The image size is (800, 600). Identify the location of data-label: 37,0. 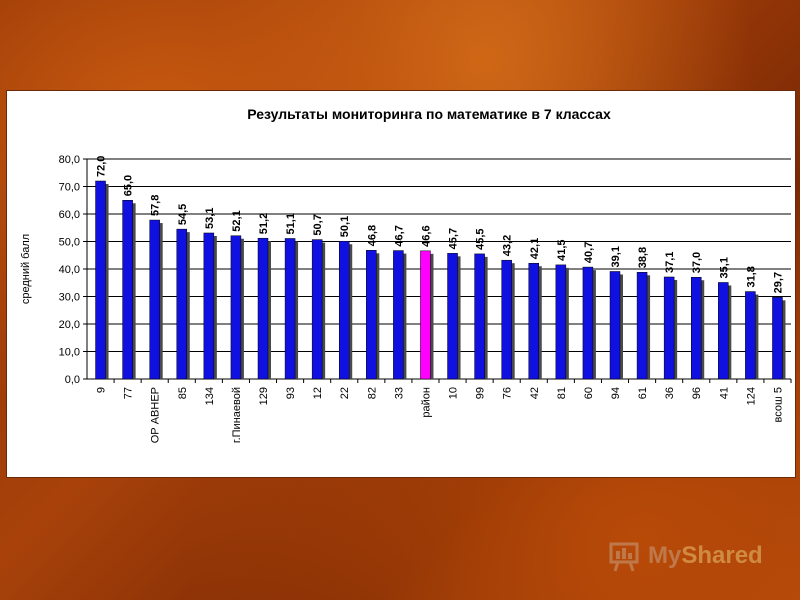
(697, 262).